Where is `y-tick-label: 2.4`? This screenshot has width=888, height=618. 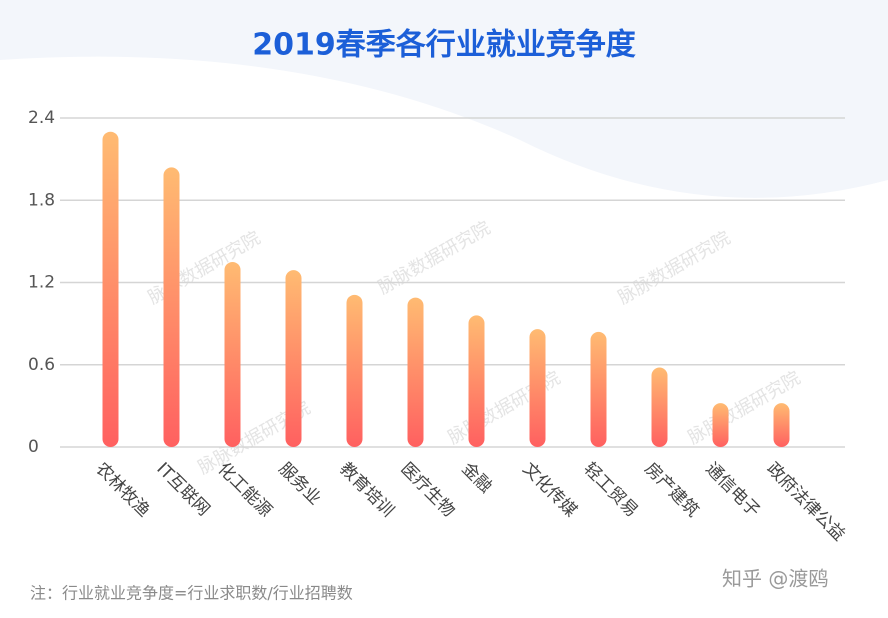
y-tick-label: 2.4 is located at coordinates (41, 118).